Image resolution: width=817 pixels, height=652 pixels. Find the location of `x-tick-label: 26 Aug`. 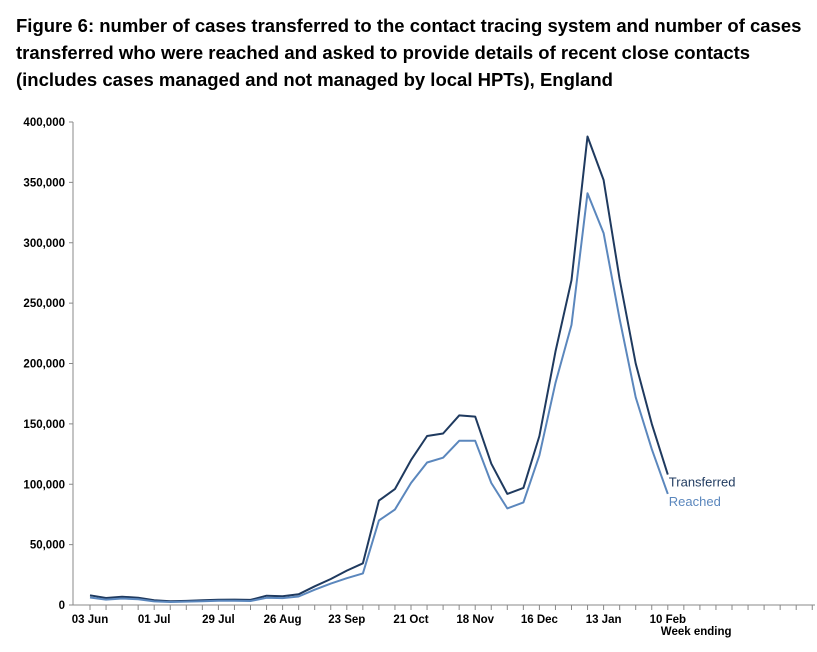

x-tick-label: 26 Aug is located at coordinates (283, 620).